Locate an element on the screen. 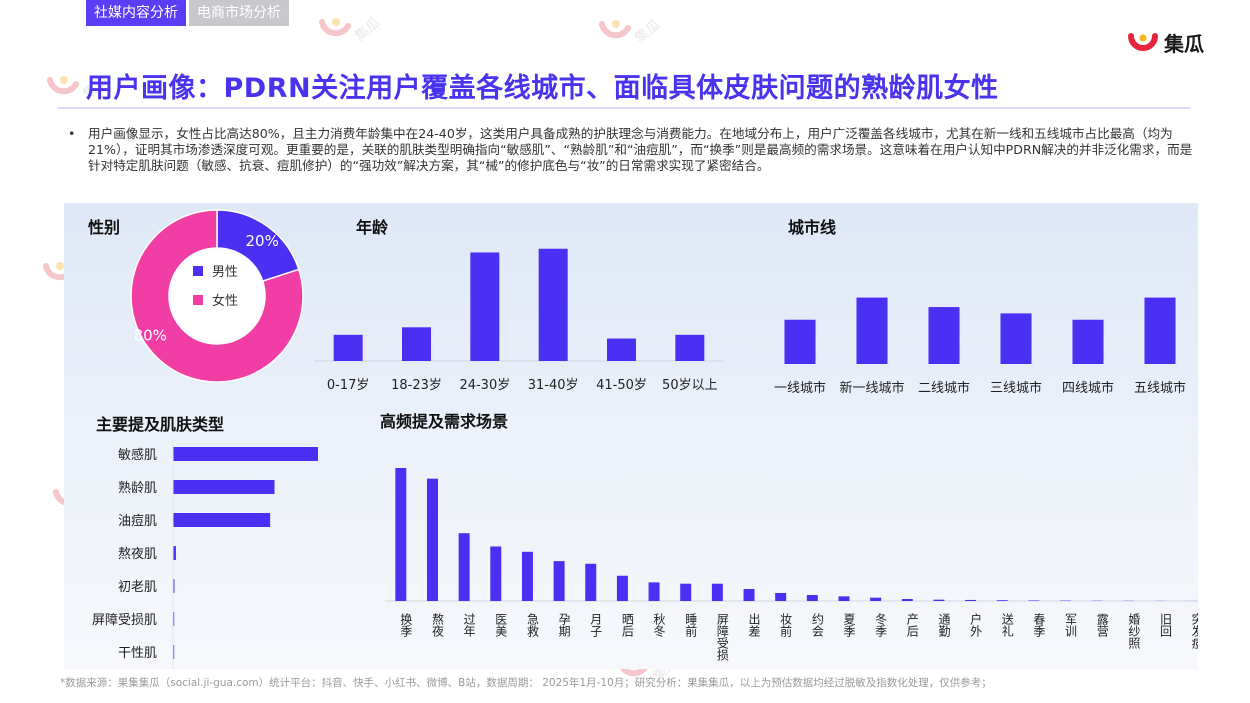 This screenshot has width=1250, height=703. city-title: 城市线 is located at coordinates (812, 227).